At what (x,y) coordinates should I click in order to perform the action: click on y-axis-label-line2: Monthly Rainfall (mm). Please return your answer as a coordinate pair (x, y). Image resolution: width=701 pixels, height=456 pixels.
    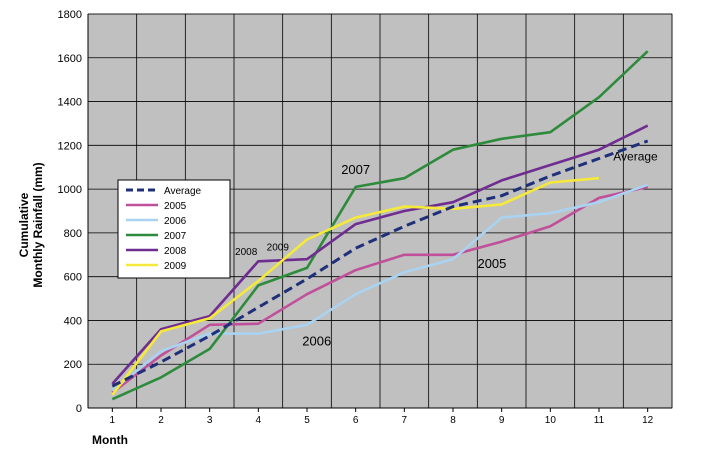
    Looking at the image, I should click on (38, 224).